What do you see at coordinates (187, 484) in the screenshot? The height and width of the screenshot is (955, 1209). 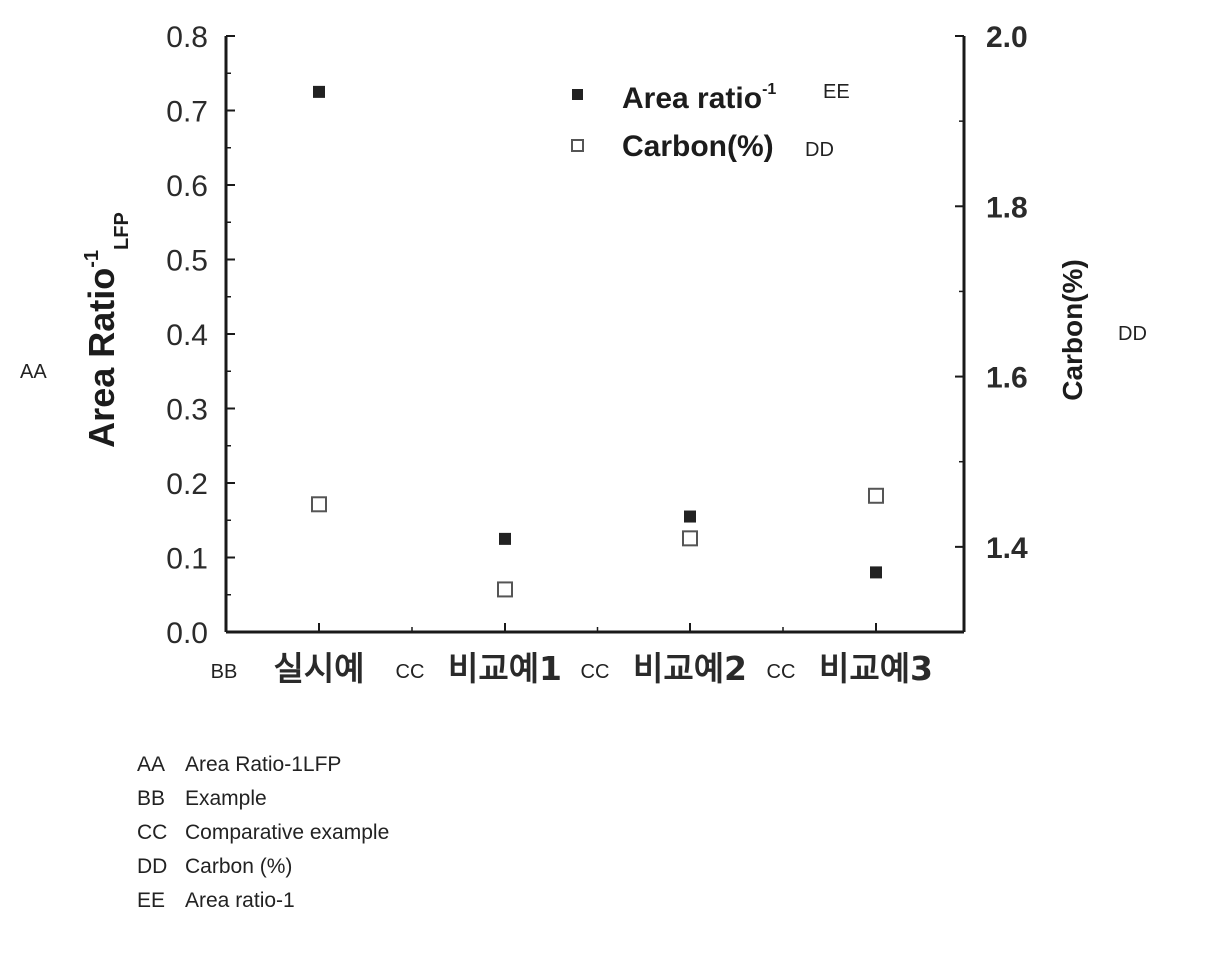 I see `left-tick-label: 0.2` at bounding box center [187, 484].